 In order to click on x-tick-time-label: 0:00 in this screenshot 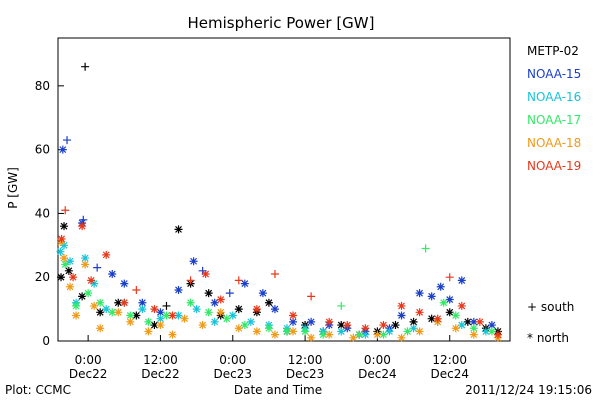, I will do `click(88, 360)`.